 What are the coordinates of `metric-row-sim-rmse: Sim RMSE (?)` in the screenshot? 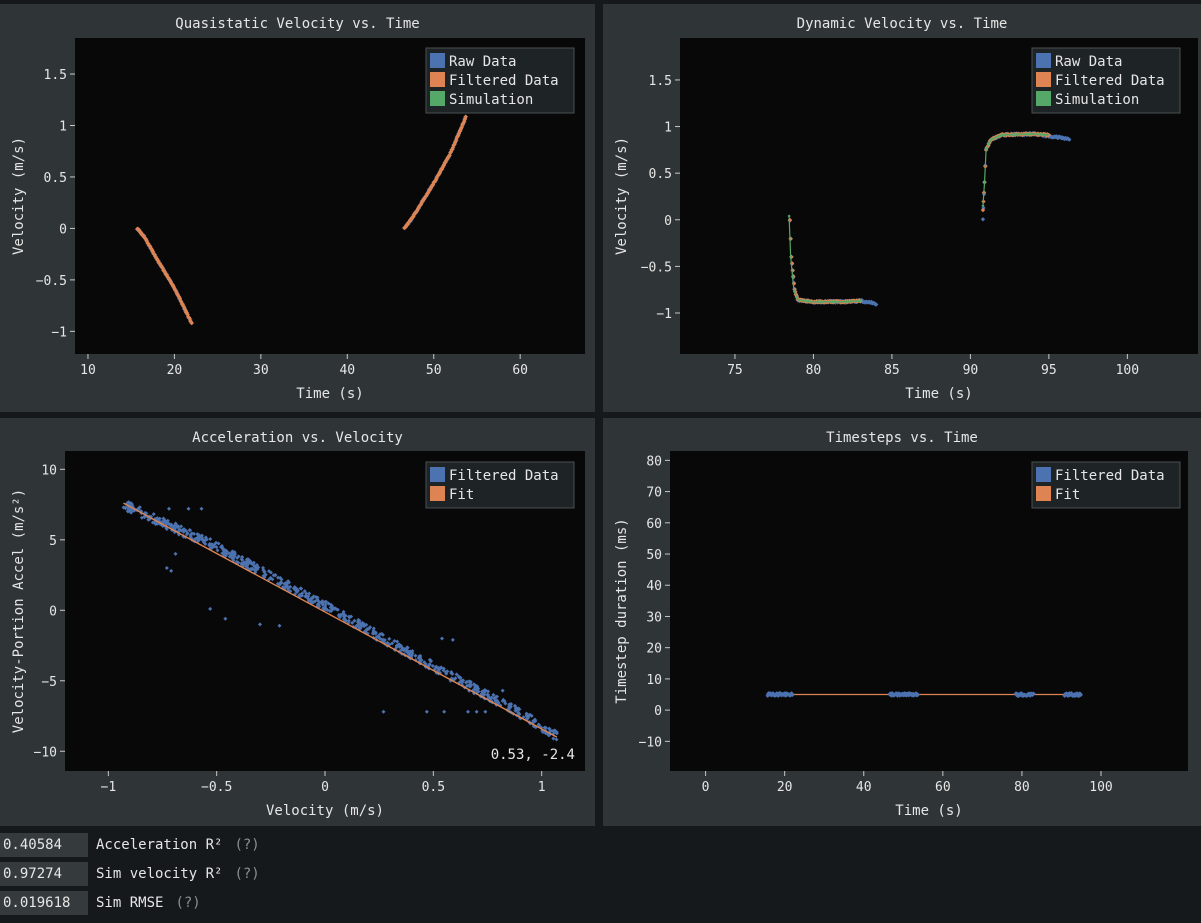 It's located at (300, 903).